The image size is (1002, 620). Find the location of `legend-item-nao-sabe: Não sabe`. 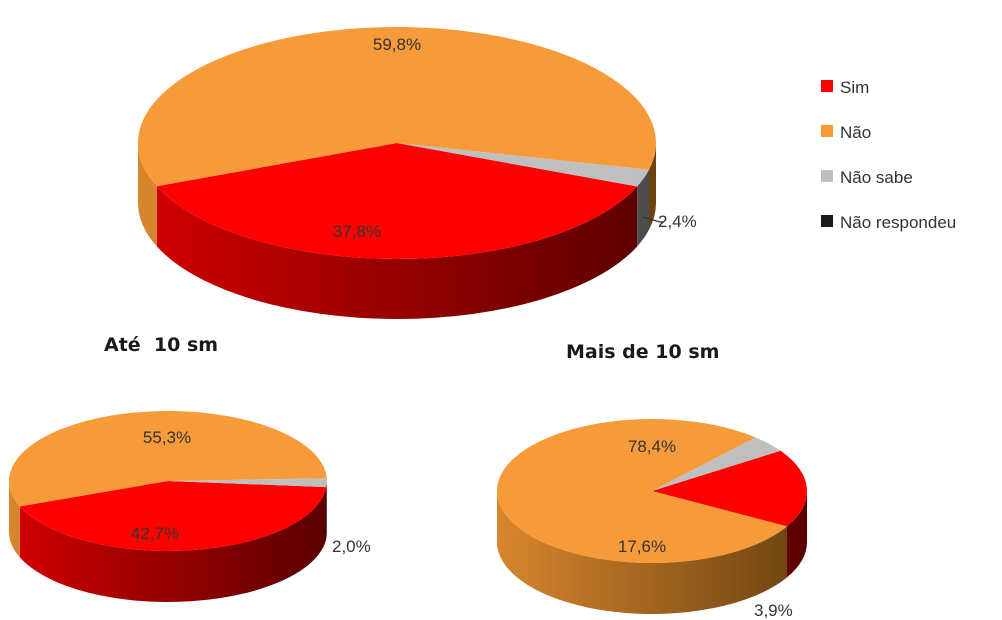

legend-item-nao-sabe: Não sabe is located at coordinates (867, 177).